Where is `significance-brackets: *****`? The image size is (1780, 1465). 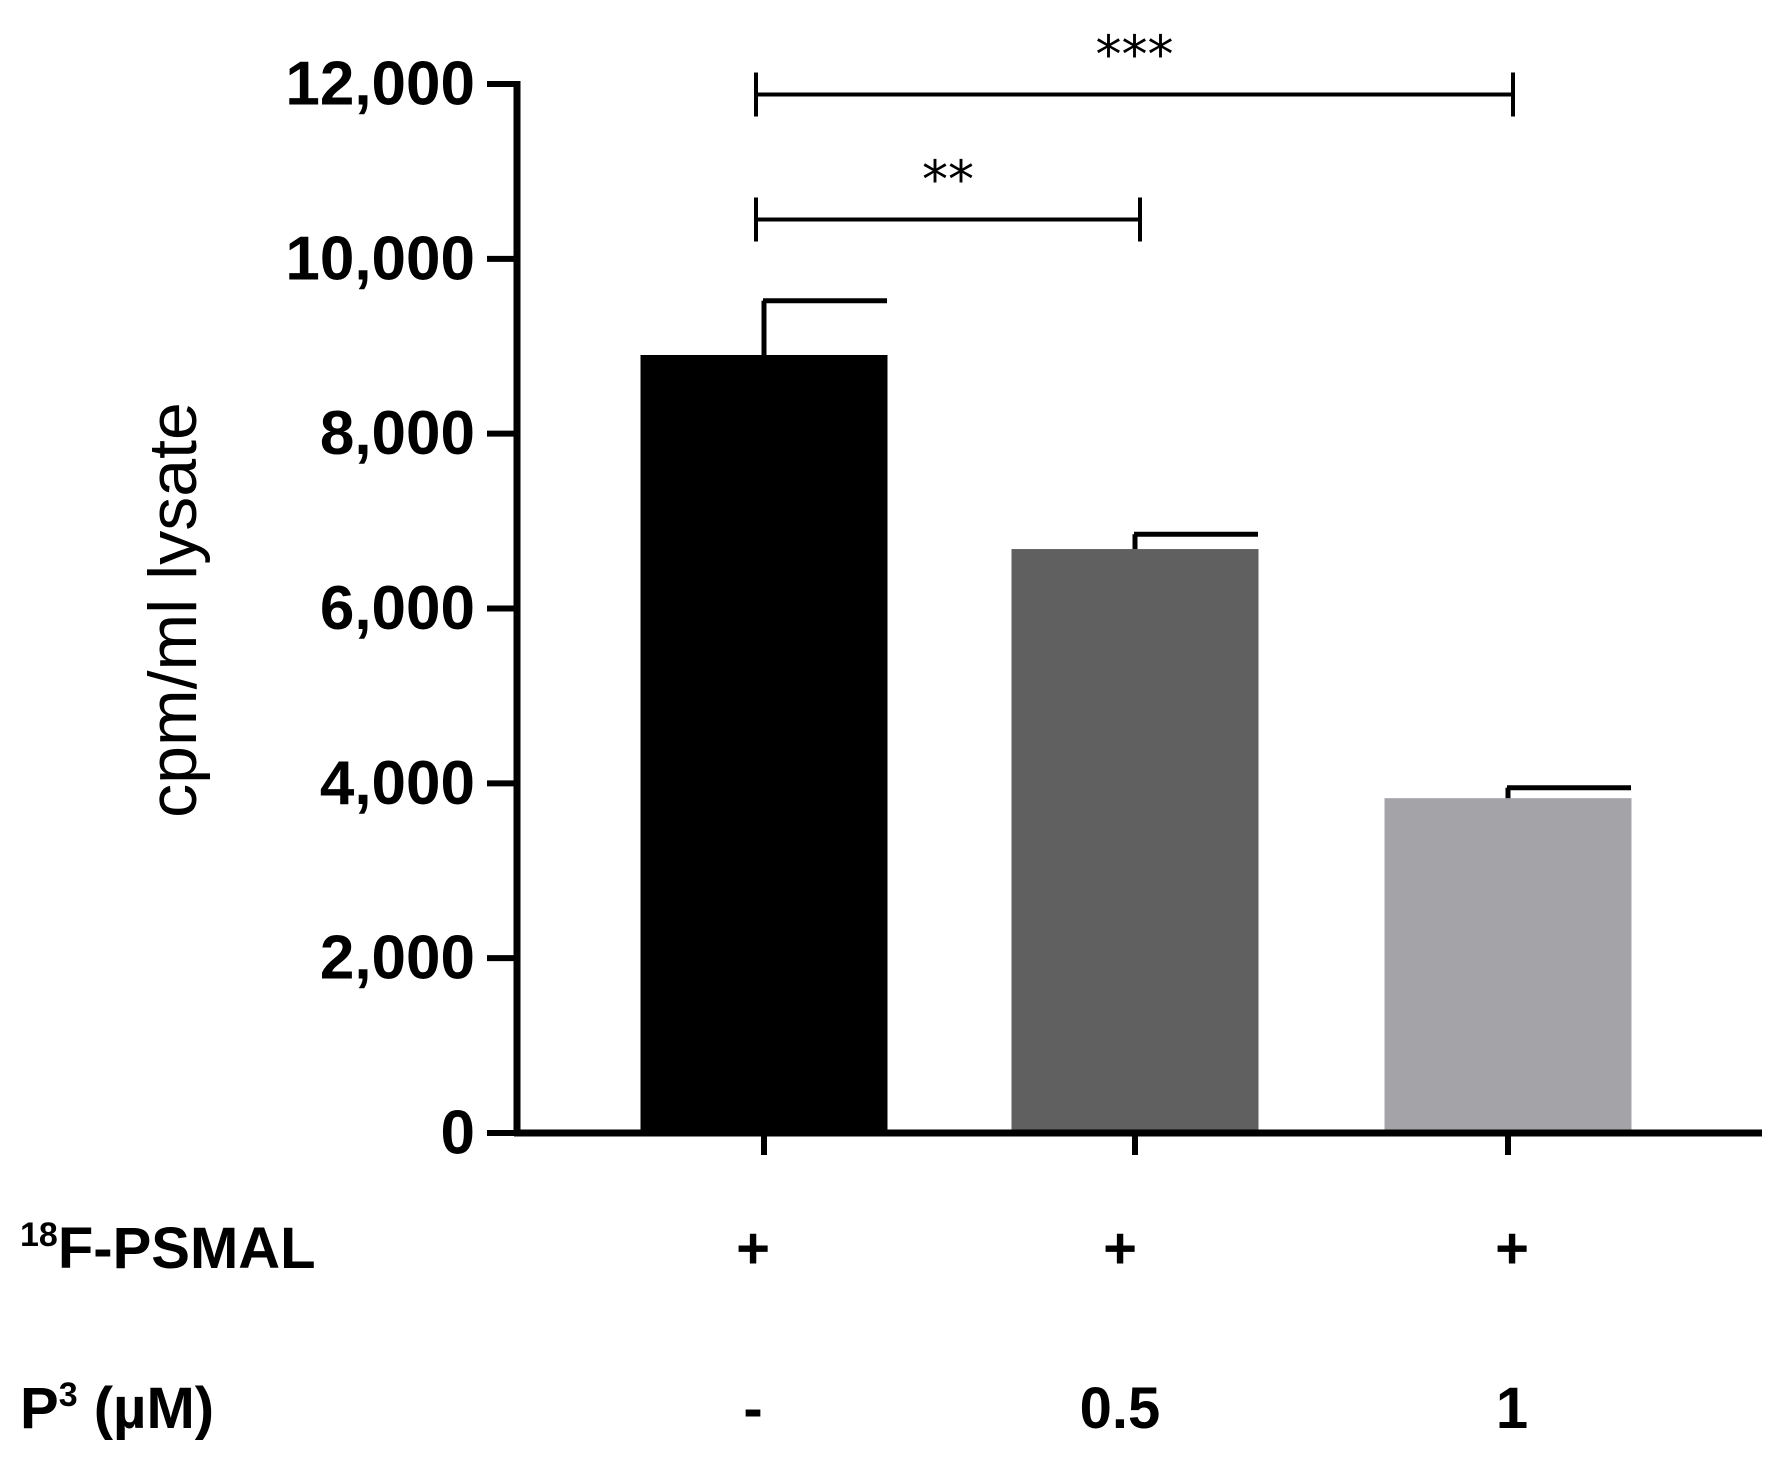 significance-brackets: ***** is located at coordinates (1134, 133).